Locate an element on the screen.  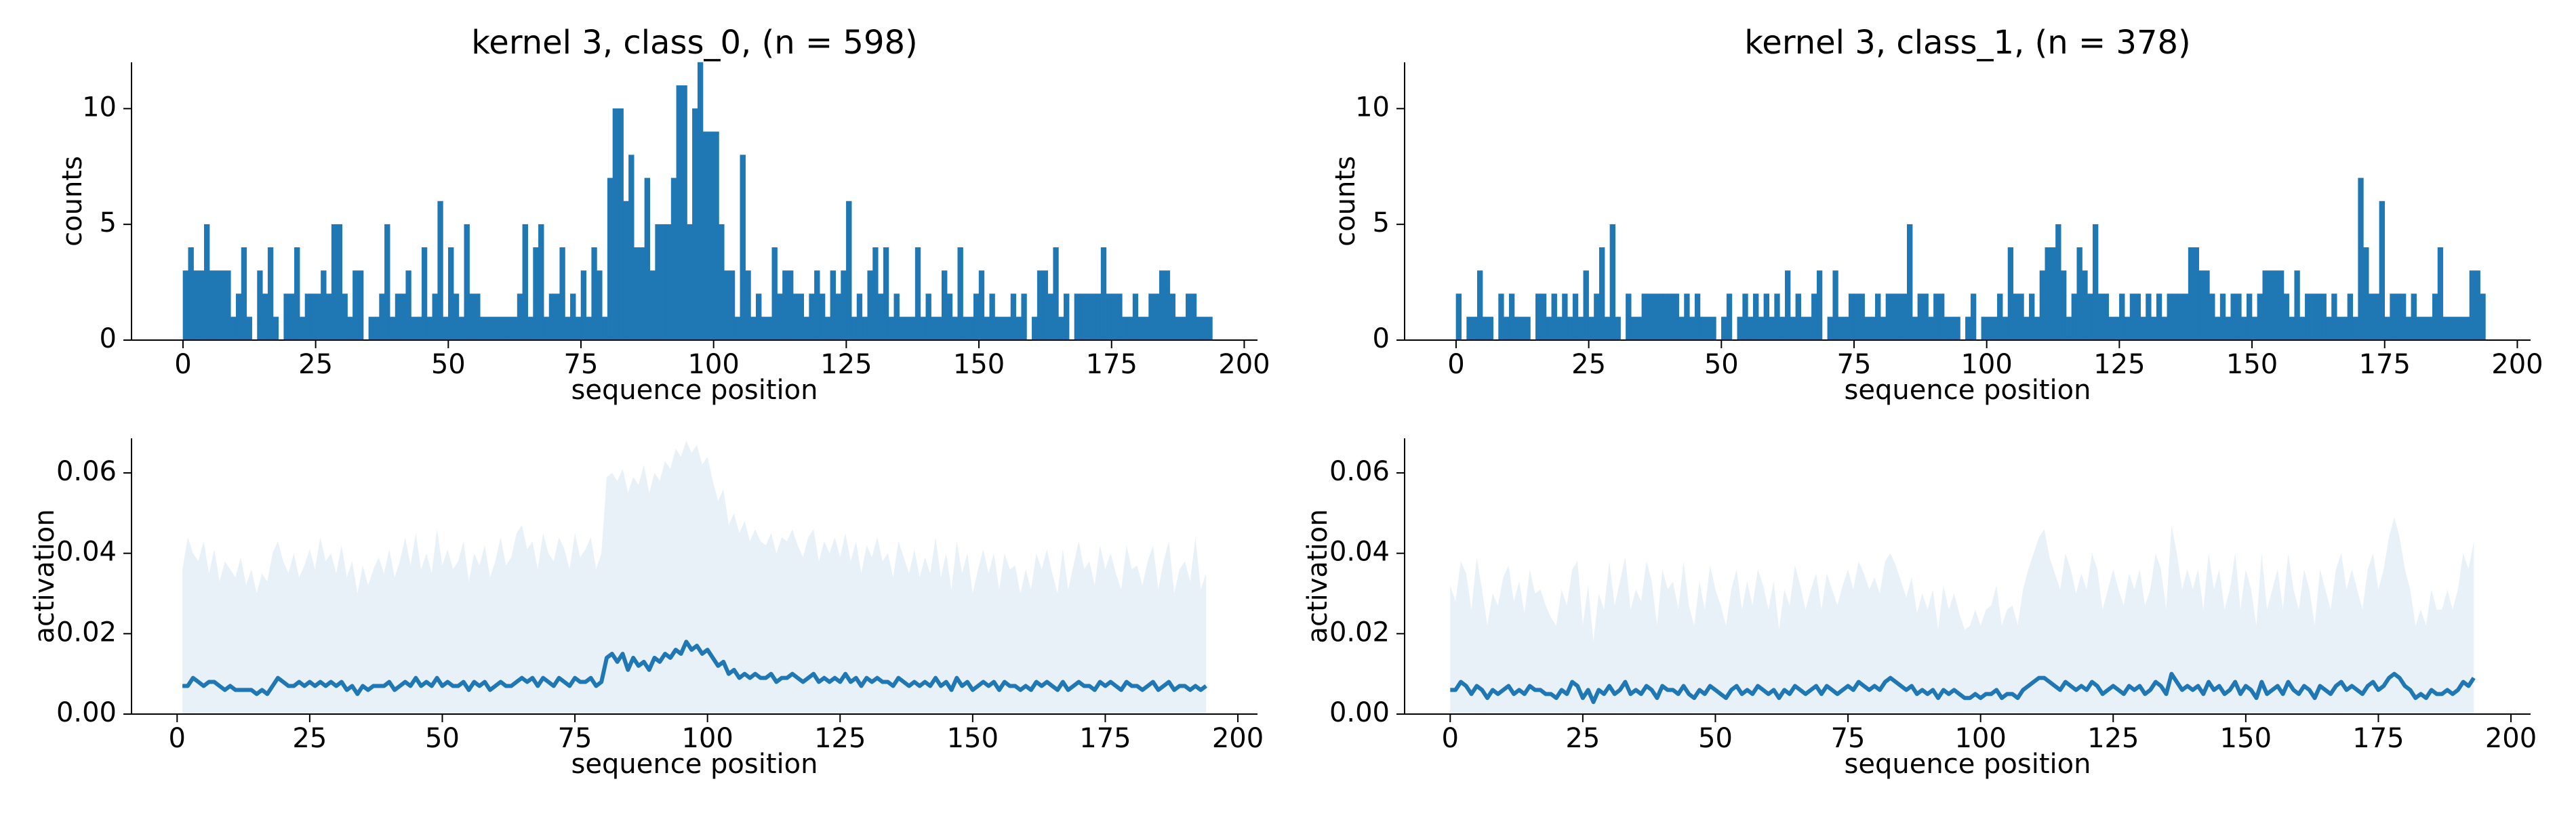
y-axis-label: counts is located at coordinates (1345, 201).